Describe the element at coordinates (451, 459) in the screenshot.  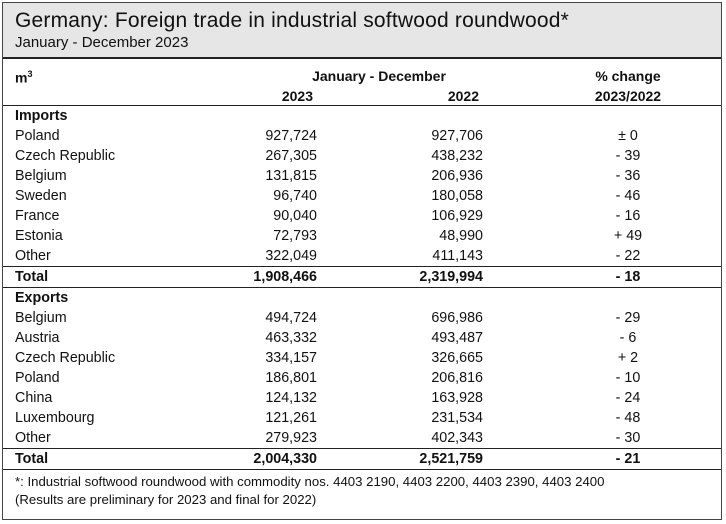
I see `total-2022: 2,521,759` at that location.